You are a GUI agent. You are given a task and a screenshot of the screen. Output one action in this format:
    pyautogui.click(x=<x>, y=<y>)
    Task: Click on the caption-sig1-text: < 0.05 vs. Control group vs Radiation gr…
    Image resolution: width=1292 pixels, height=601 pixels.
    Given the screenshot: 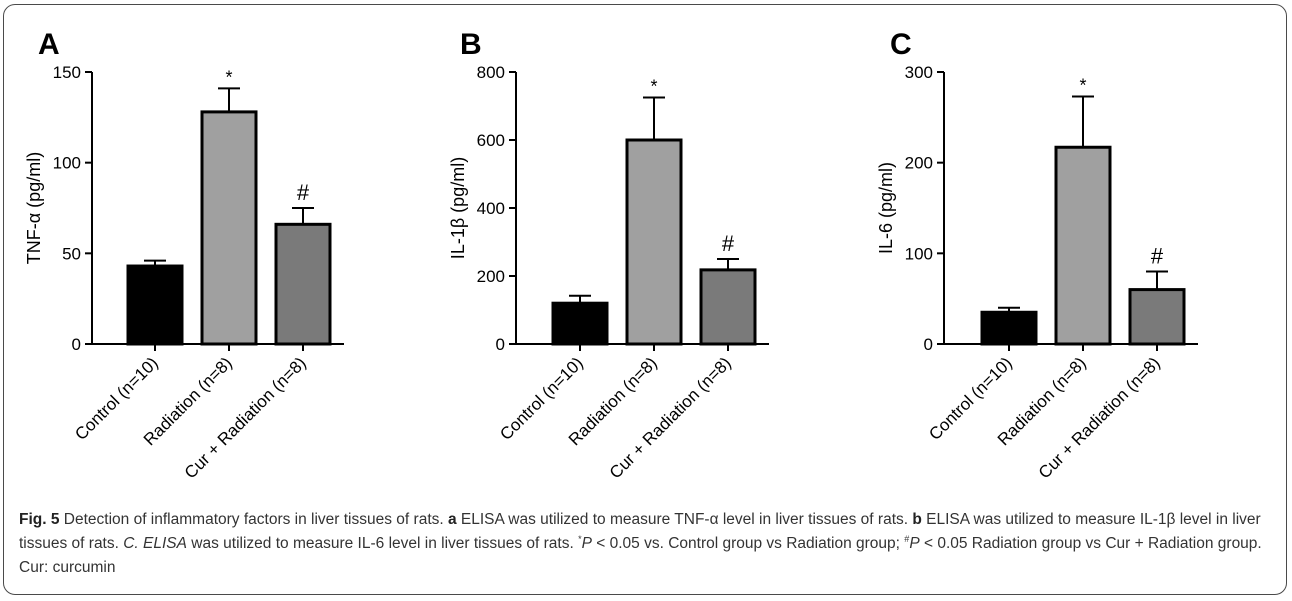 What is the action you would take?
    pyautogui.click(x=748, y=543)
    